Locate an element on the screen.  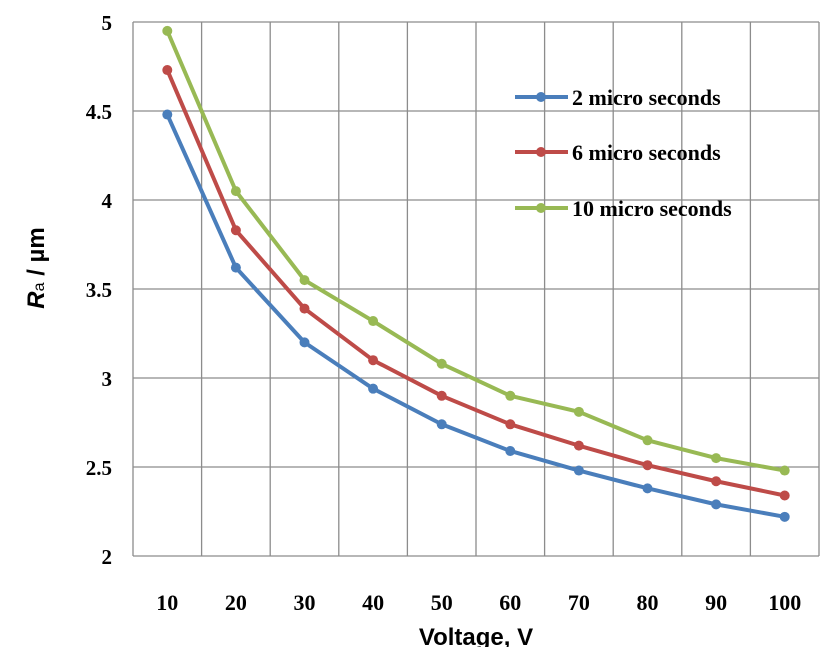
y-axis-tick-labels: 2 2.5 3 3.5 4 4.5 5 is located at coordinates (99, 290).